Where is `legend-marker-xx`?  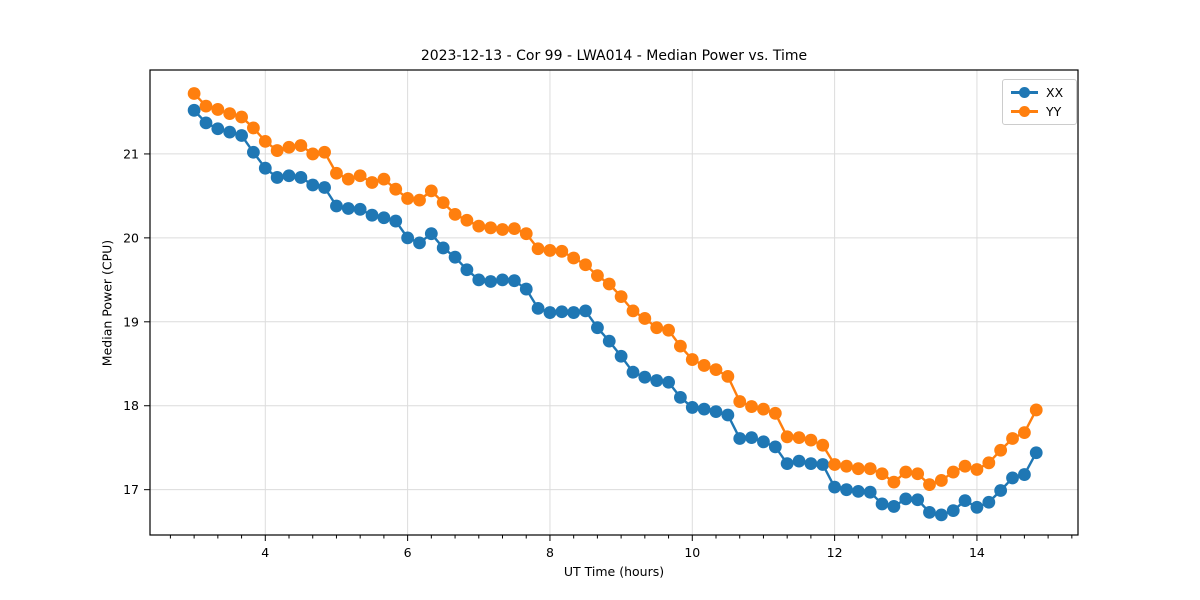
legend-marker-xx is located at coordinates (1024, 92).